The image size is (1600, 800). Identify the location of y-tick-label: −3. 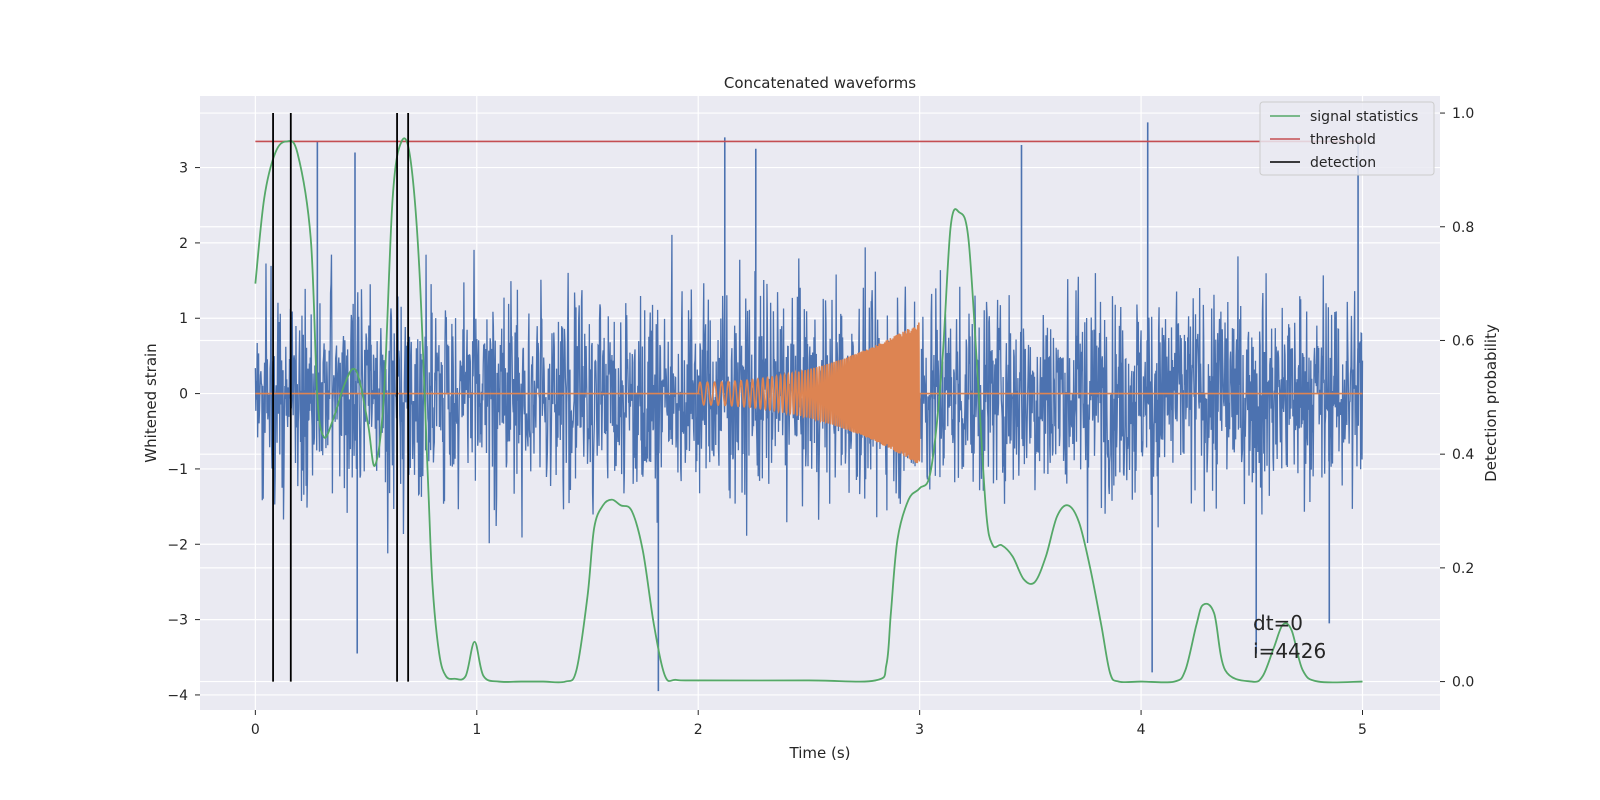
(177, 621).